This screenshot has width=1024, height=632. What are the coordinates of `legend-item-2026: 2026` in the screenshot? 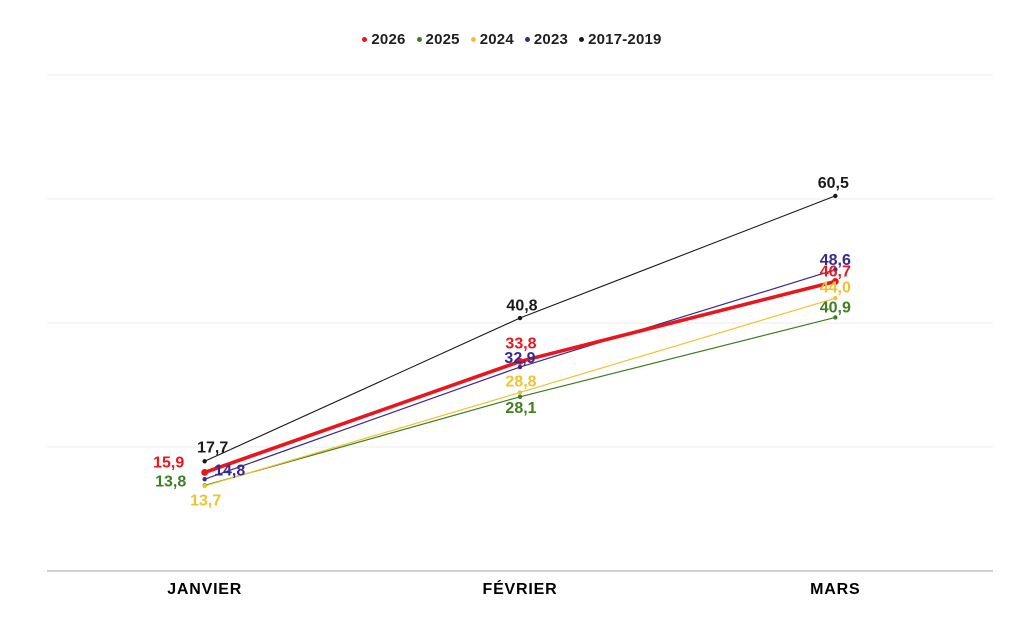 It's located at (383, 39).